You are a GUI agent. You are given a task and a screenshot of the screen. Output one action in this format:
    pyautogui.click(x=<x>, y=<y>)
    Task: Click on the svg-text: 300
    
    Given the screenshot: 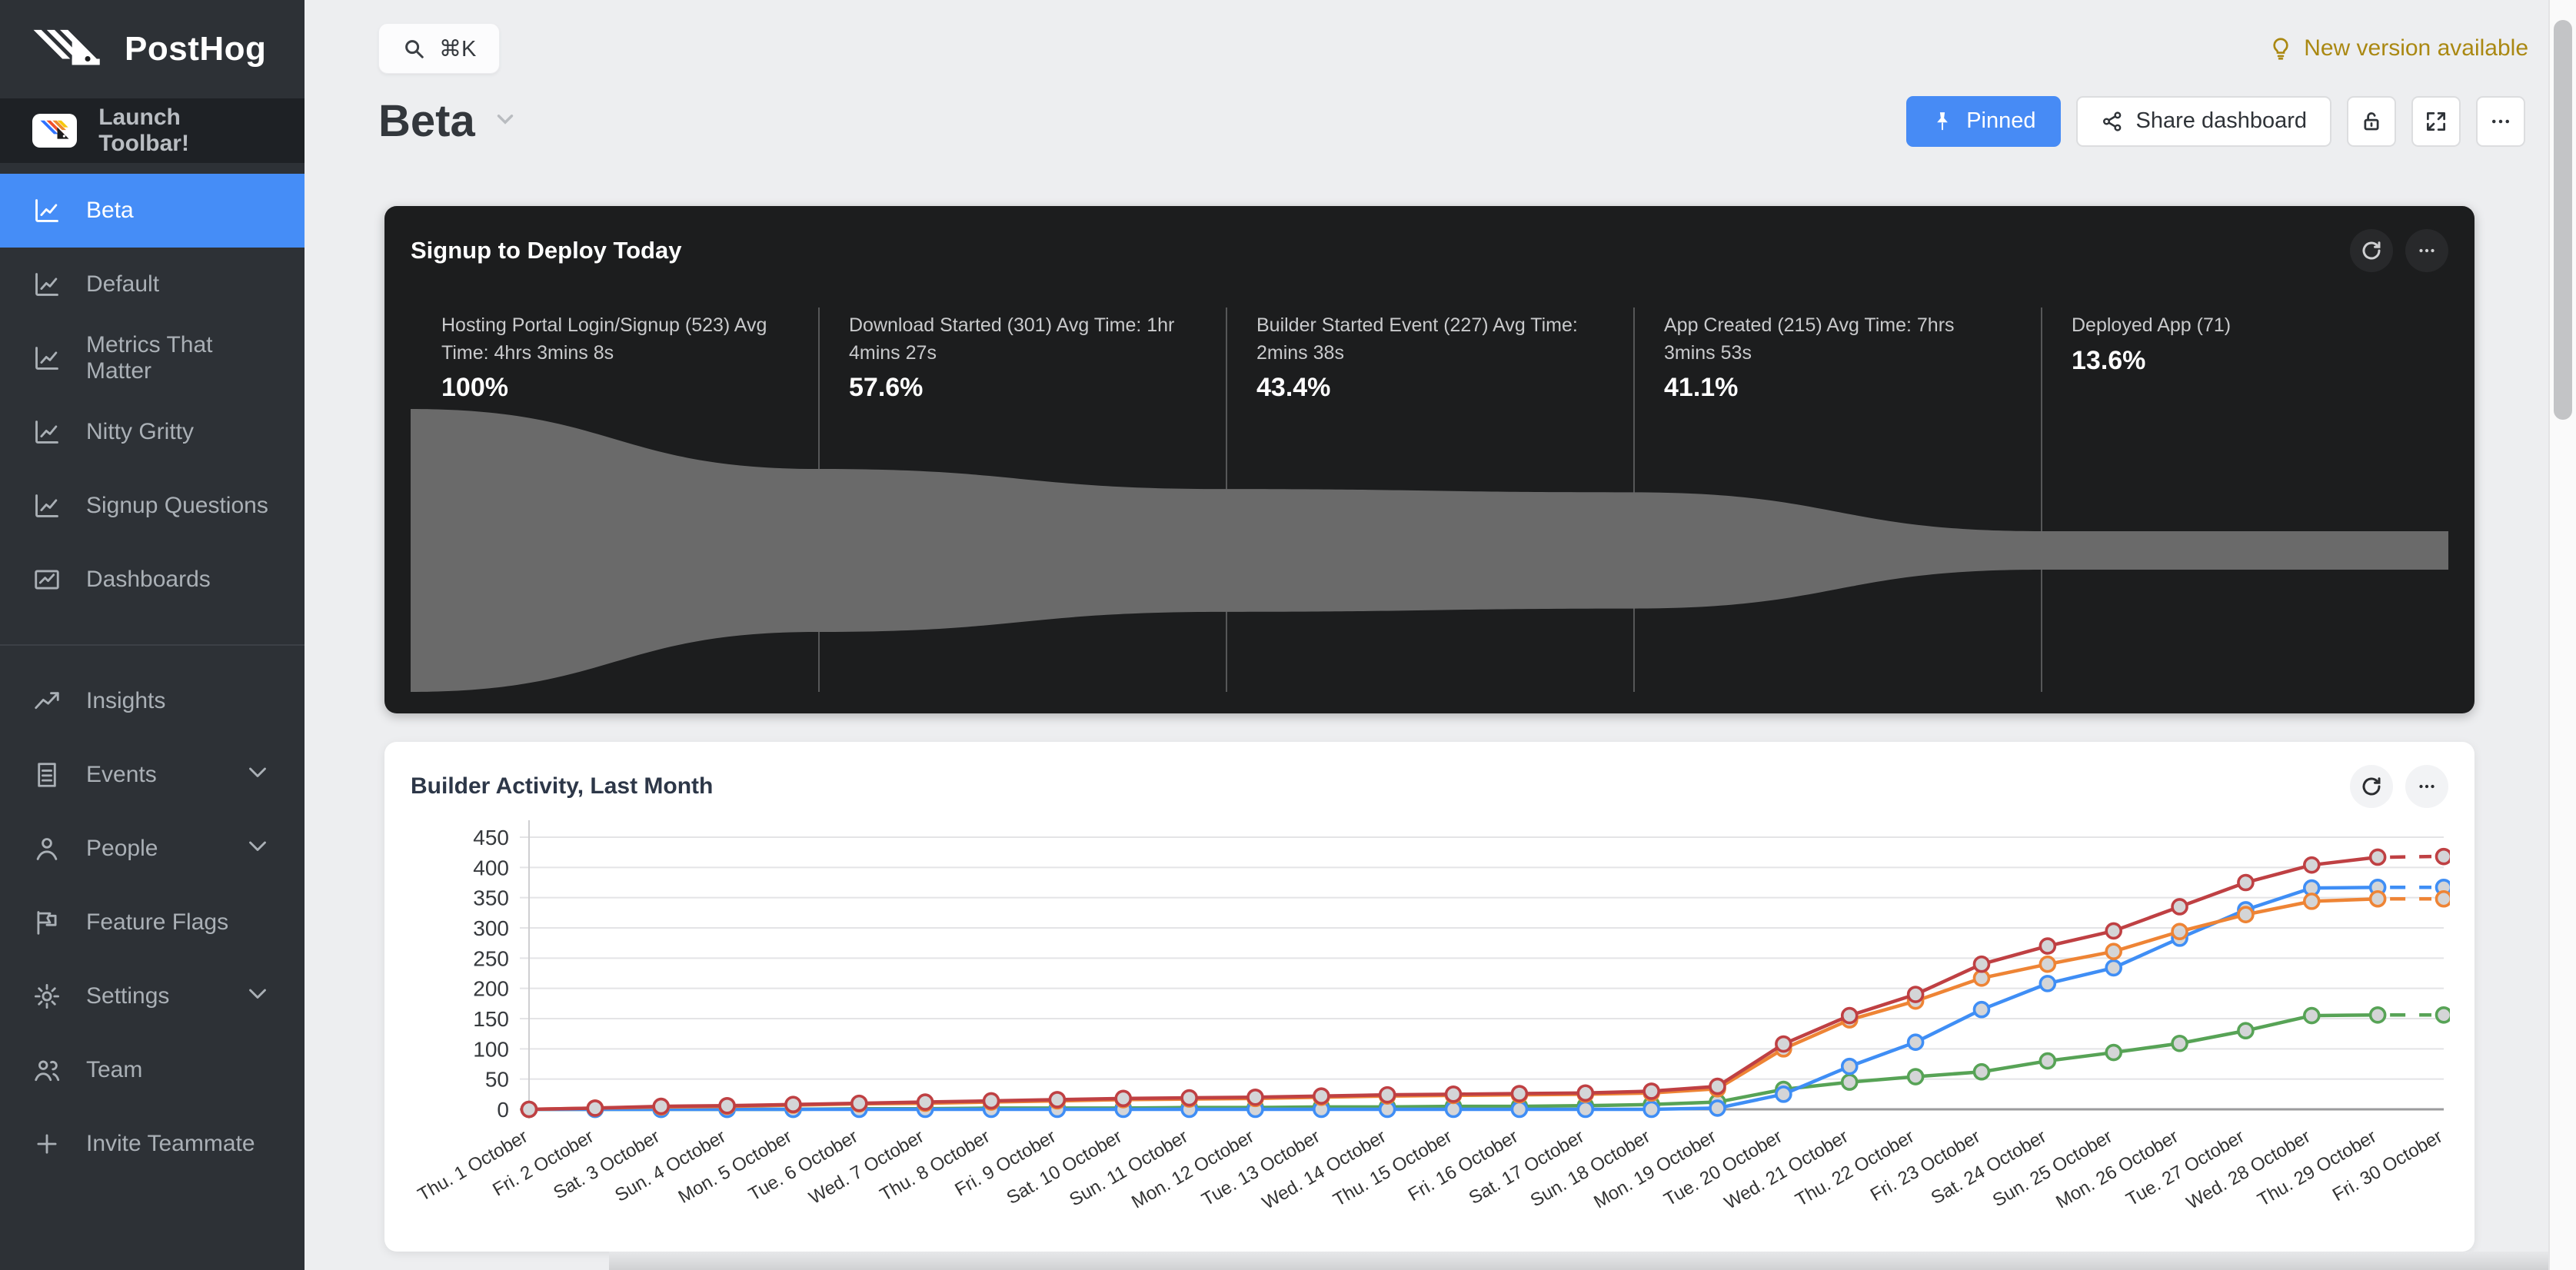 What is the action you would take?
    pyautogui.click(x=491, y=928)
    